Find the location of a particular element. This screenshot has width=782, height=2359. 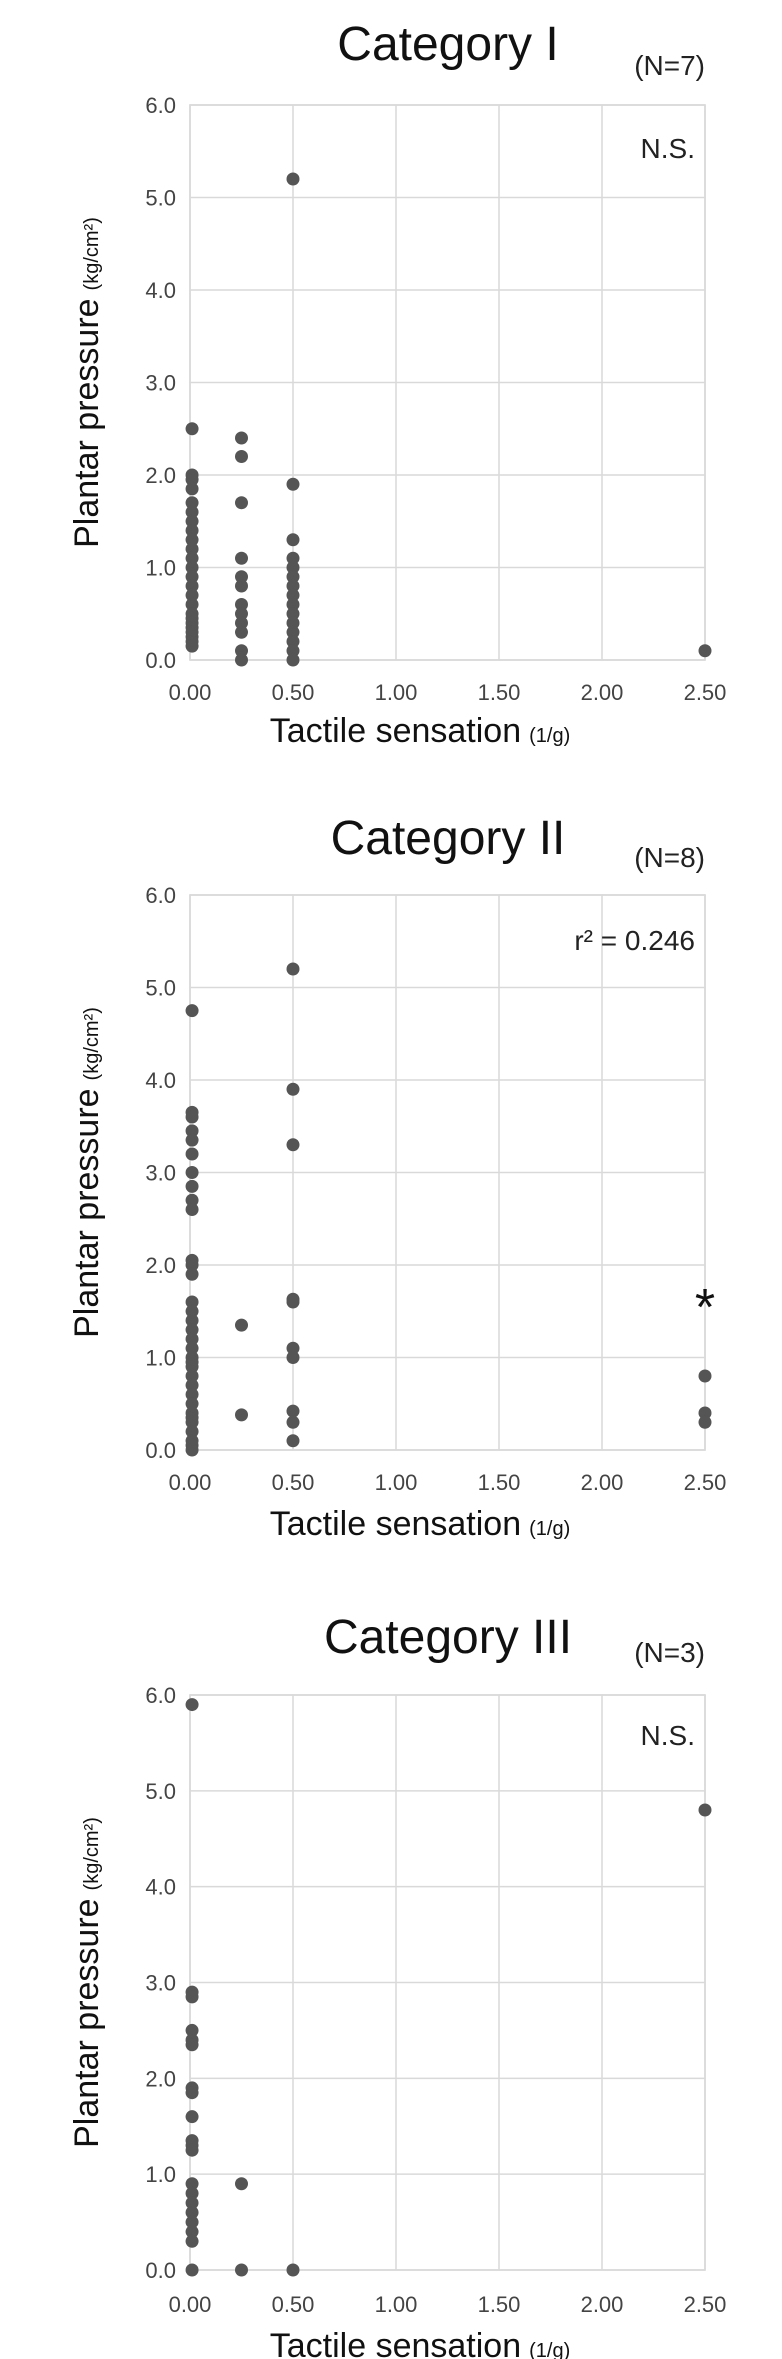

x-axis-unit: (1/g) is located at coordinates (549, 736).